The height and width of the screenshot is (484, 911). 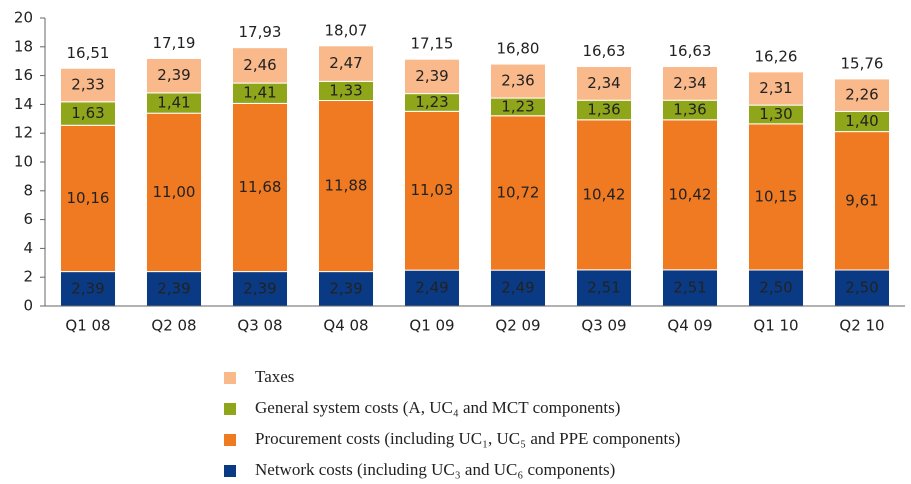 What do you see at coordinates (87, 113) in the screenshot?
I see `value-label: 1,63` at bounding box center [87, 113].